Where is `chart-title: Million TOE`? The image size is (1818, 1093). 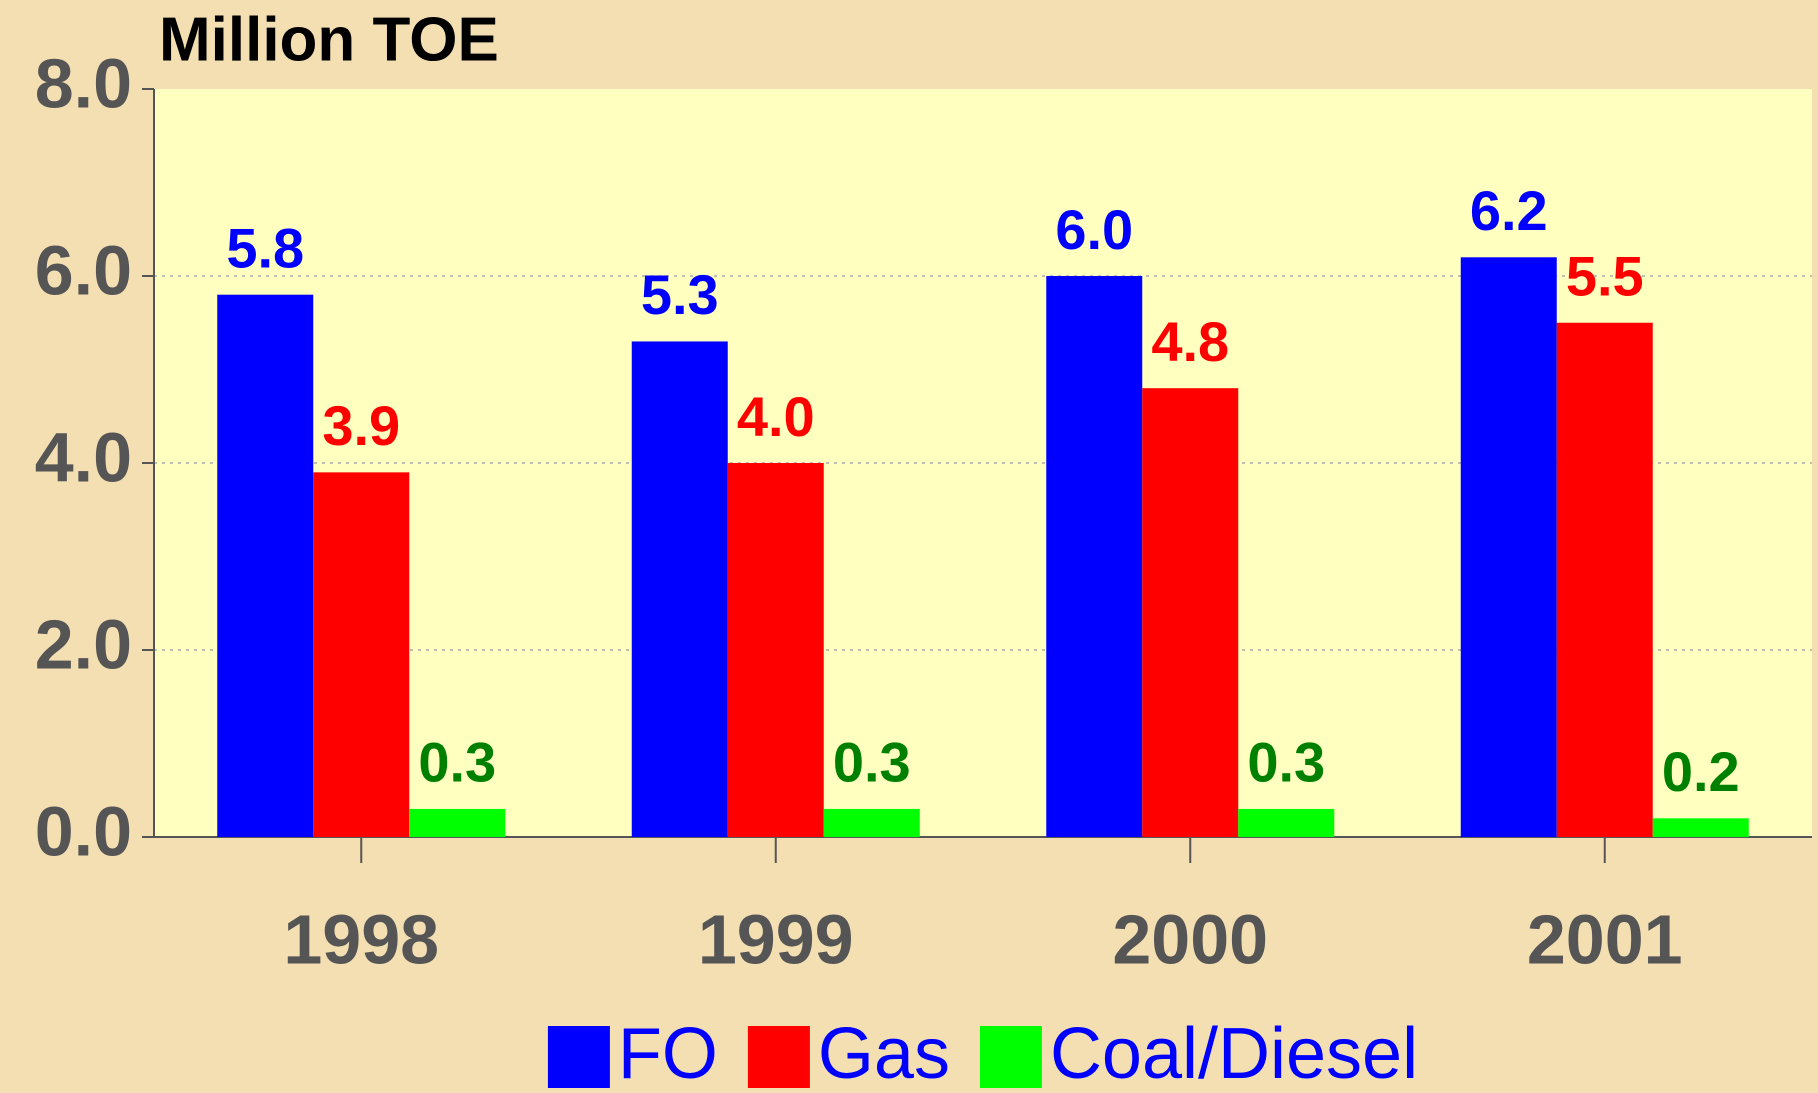 chart-title: Million TOE is located at coordinates (329, 39).